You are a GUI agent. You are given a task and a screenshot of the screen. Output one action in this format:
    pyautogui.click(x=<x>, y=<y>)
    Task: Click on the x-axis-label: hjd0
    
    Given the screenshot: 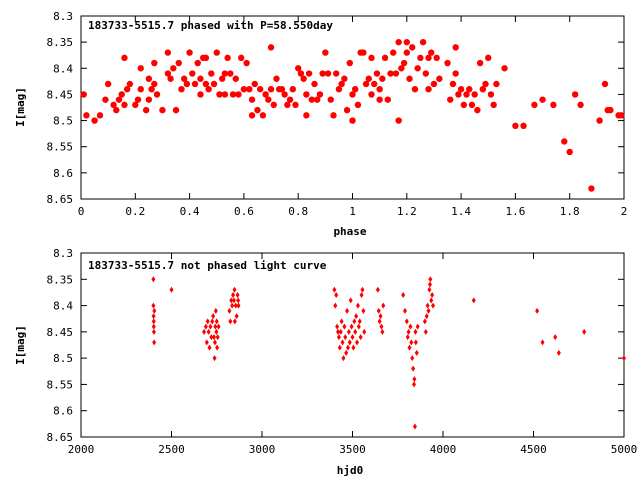 What is the action you would take?
    pyautogui.click(x=350, y=470)
    